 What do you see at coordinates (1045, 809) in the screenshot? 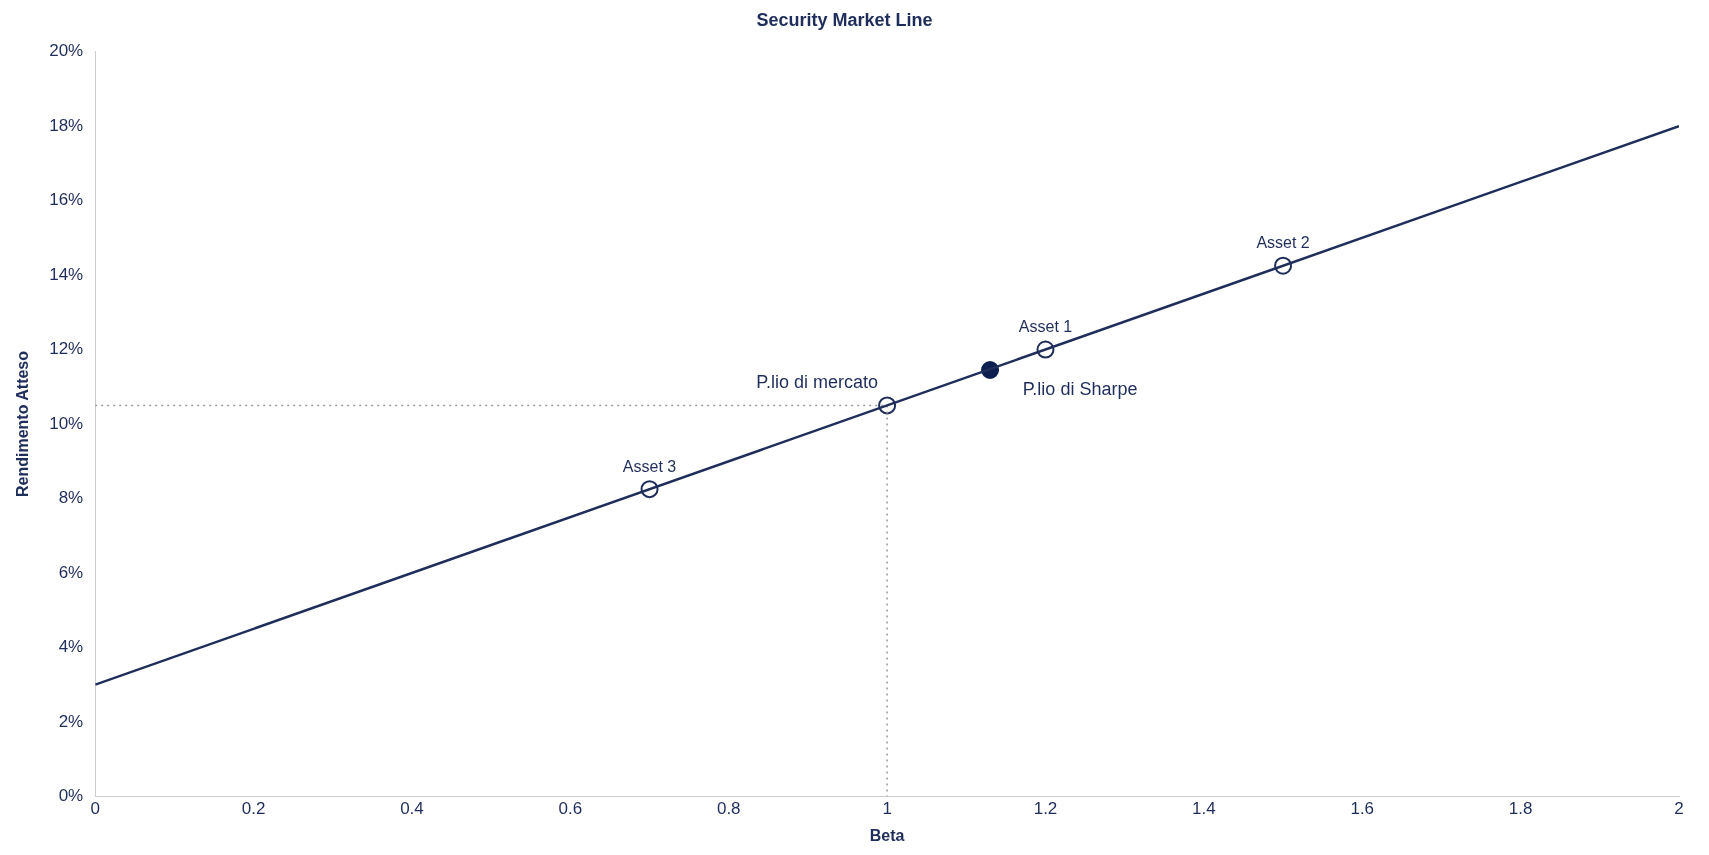
I see `x-tick-label: 1.2` at bounding box center [1045, 809].